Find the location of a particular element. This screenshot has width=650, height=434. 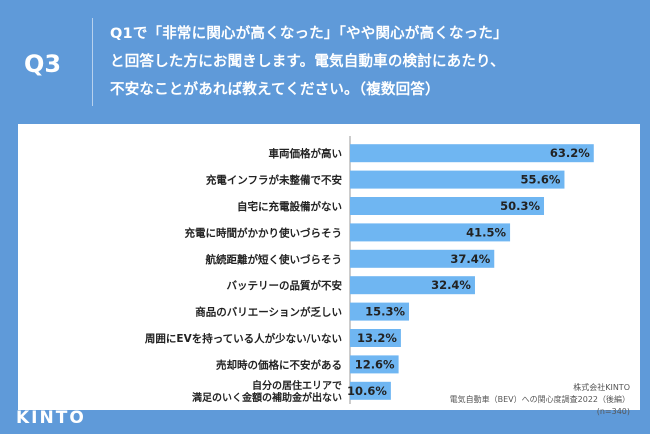

category-label: 車両価格が高い is located at coordinates (306, 153).